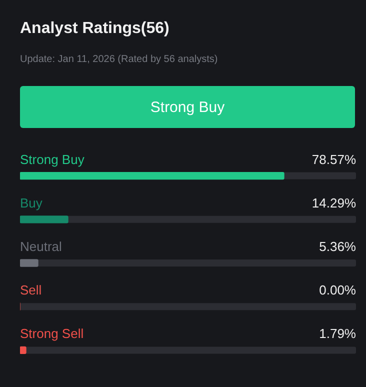  What do you see at coordinates (95, 29) in the screenshot?
I see `chart-title: Analyst Ratings(56)` at bounding box center [95, 29].